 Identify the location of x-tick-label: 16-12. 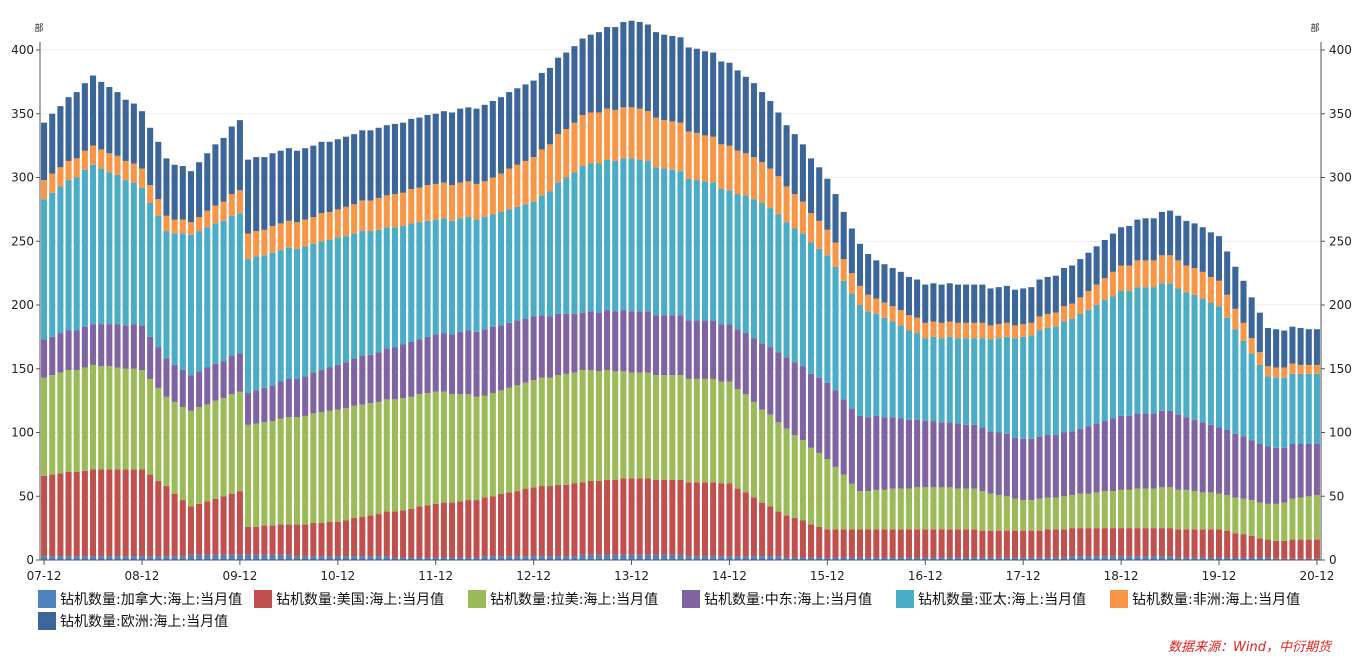
(925, 576).